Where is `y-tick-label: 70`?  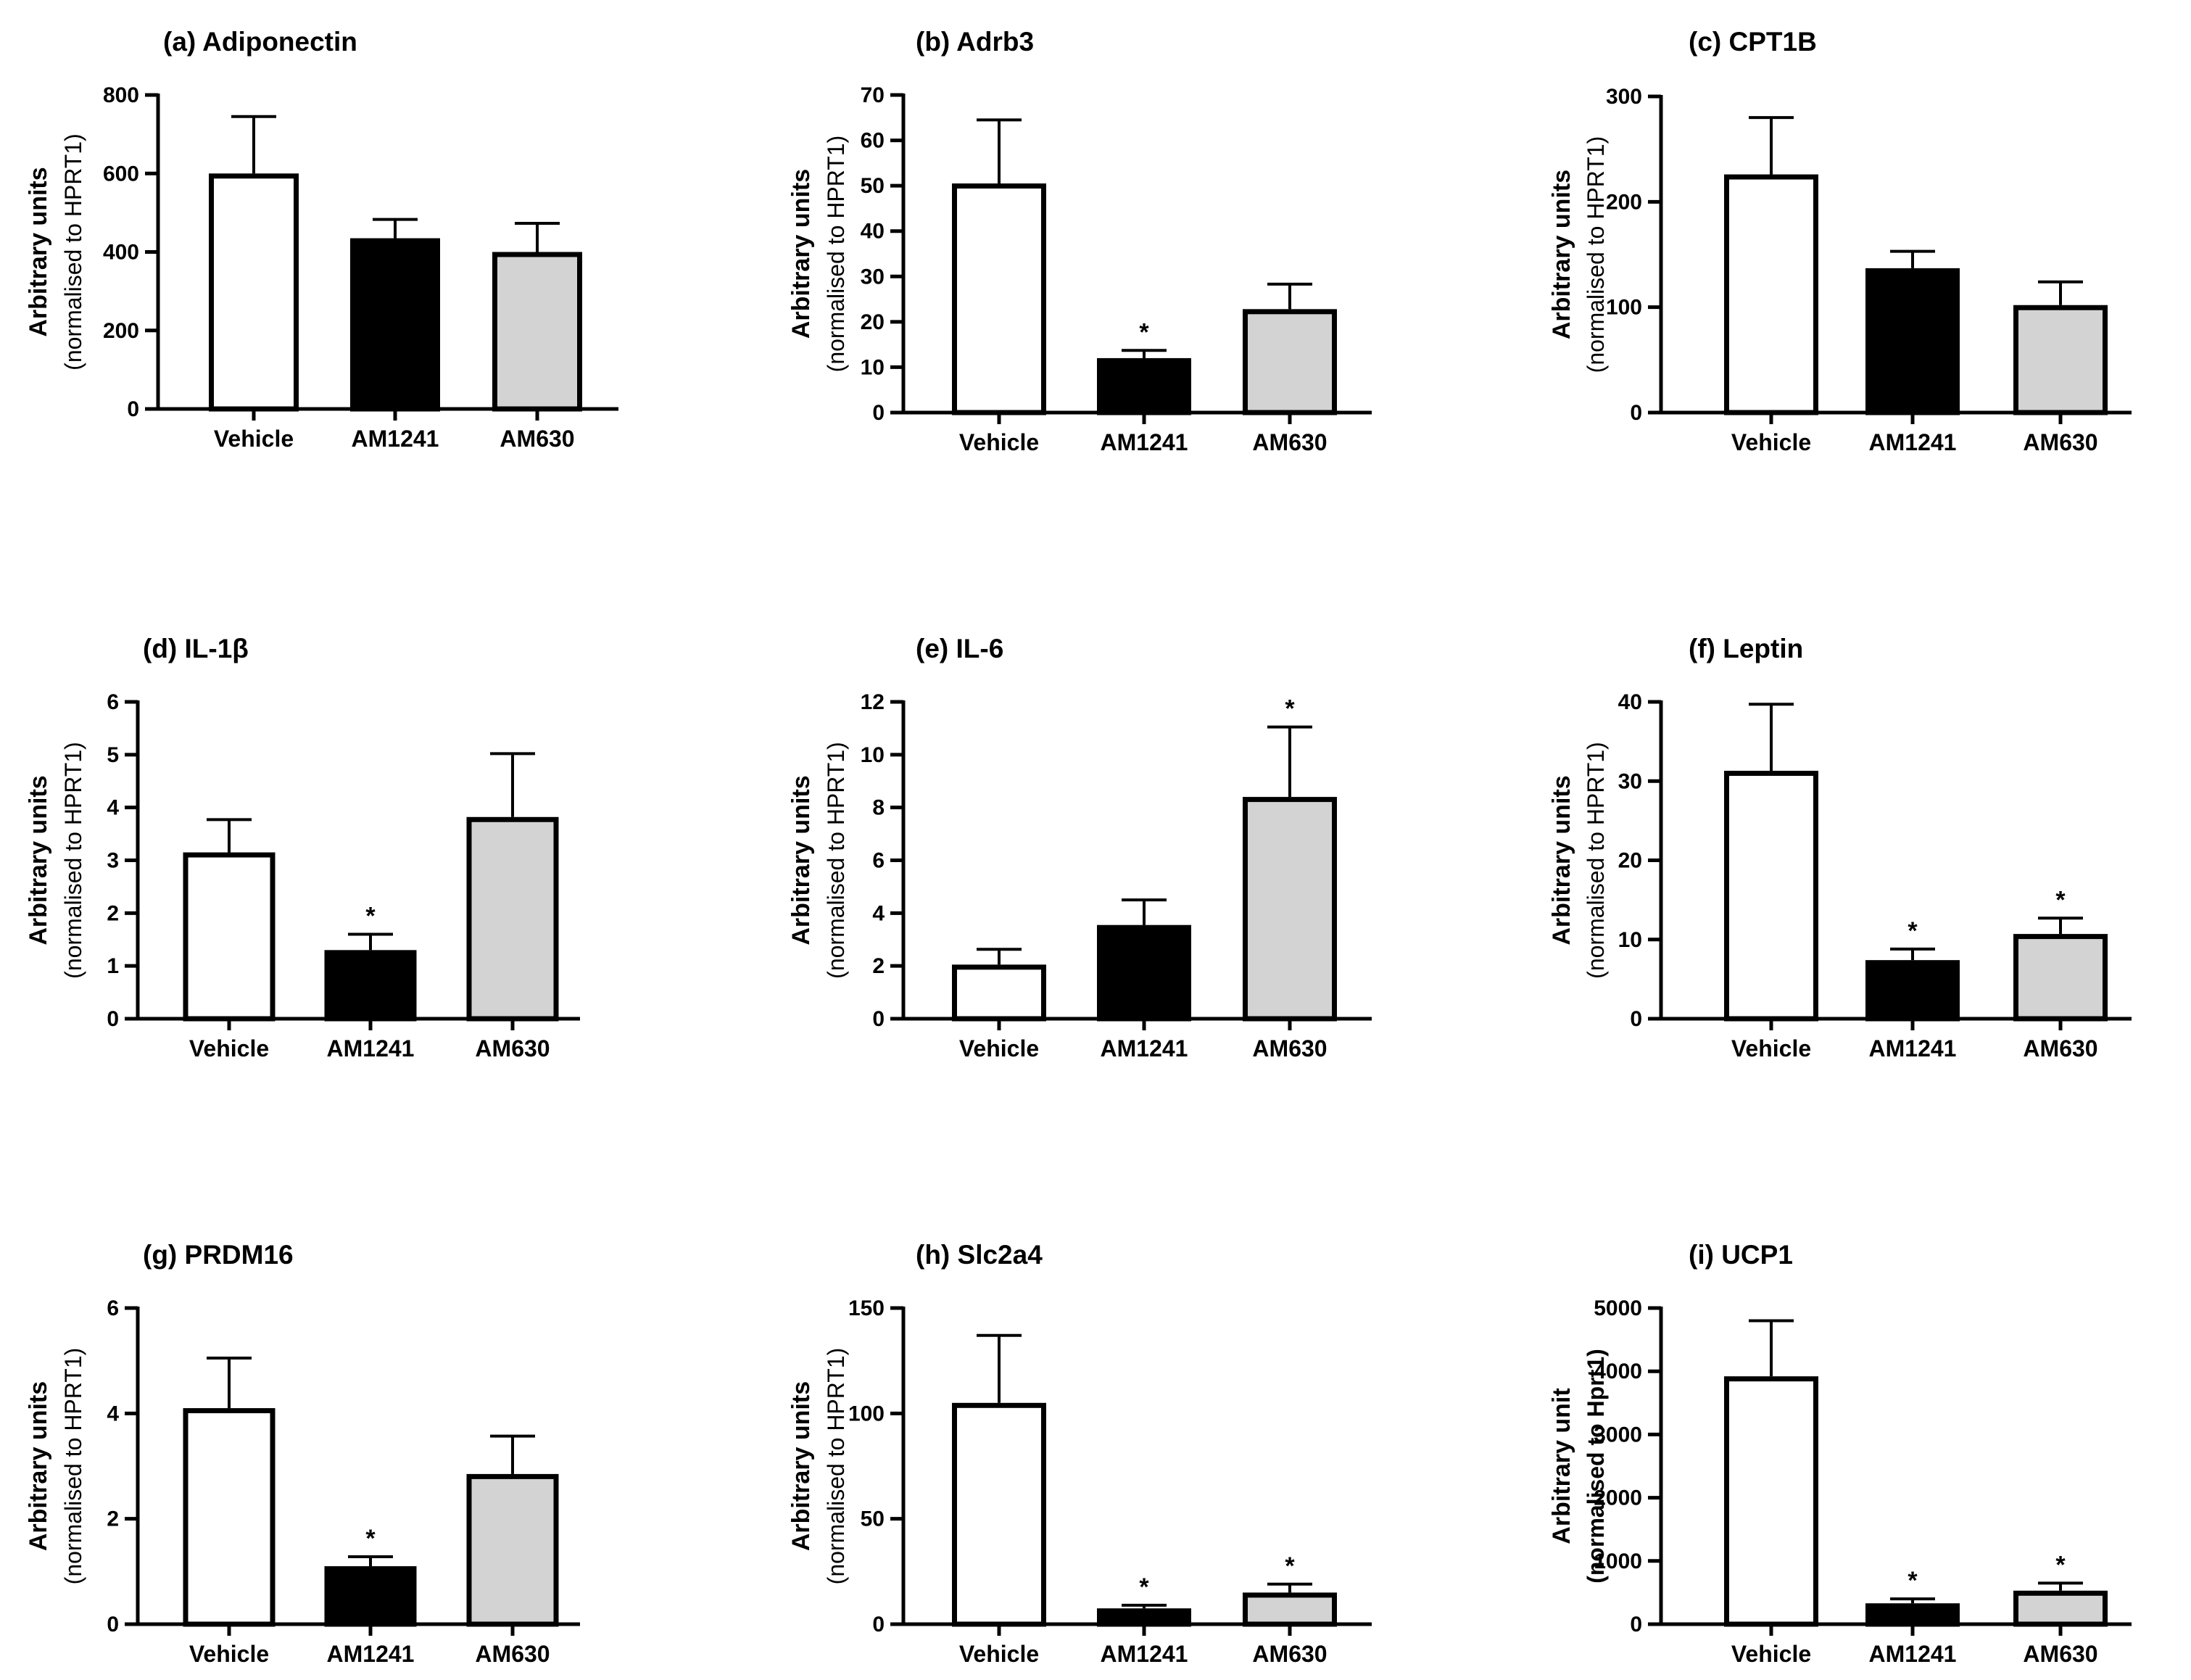
y-tick-label: 70 is located at coordinates (873, 95).